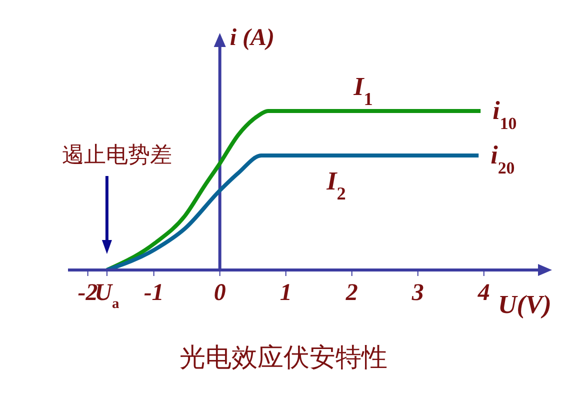  Describe the element at coordinates (417, 293) in the screenshot. I see `x-tick-label: 3` at that location.